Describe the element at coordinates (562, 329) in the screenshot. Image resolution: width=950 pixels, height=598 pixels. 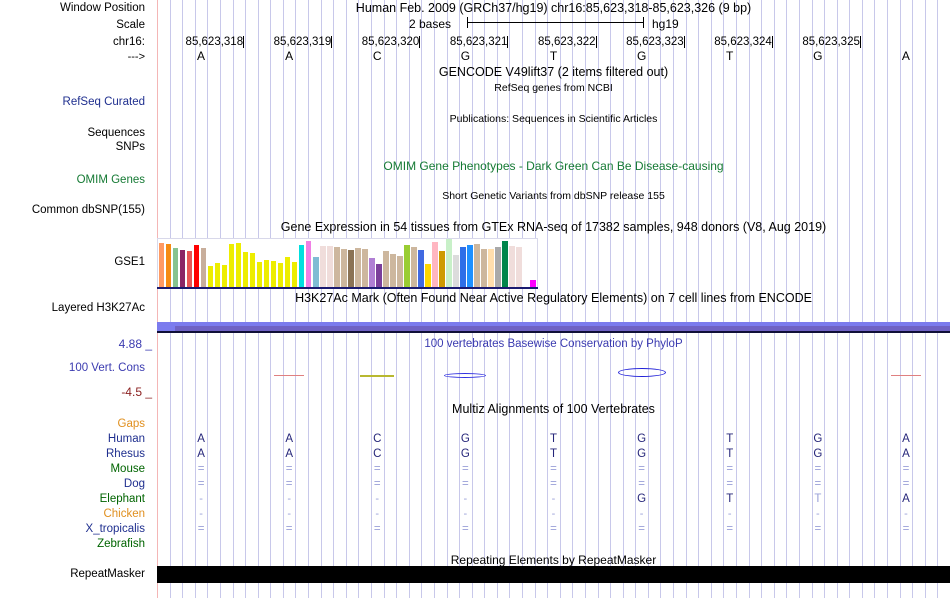
I see `h3k27ac-signal-band-secondary` at that location.